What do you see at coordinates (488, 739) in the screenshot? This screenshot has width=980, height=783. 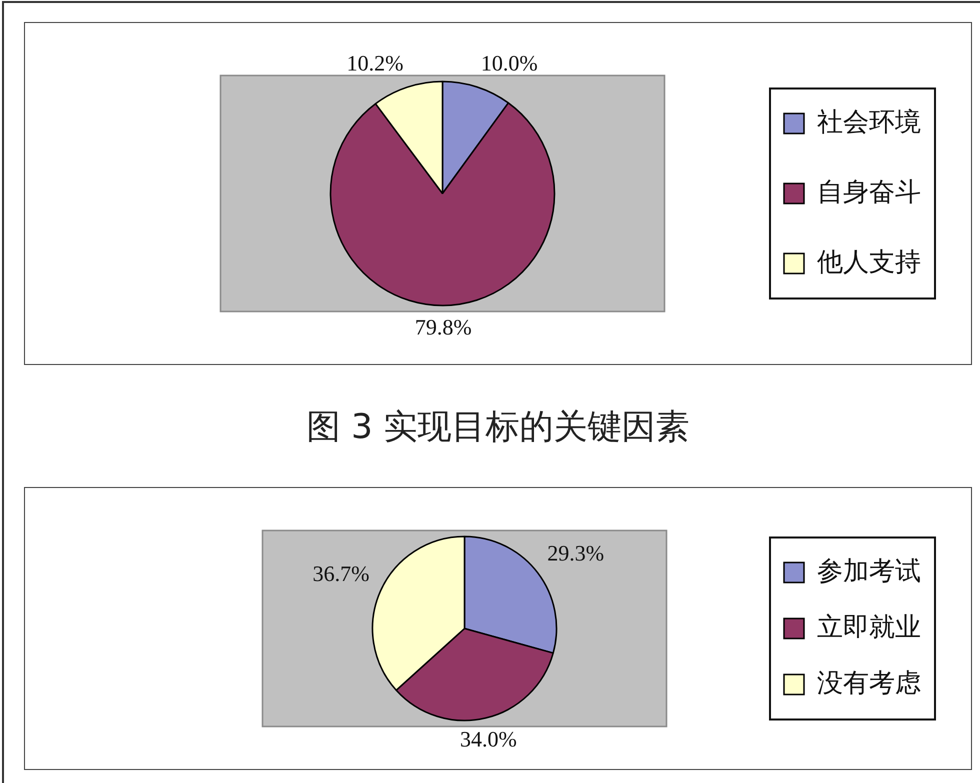 I see `data-label: 34.0%` at bounding box center [488, 739].